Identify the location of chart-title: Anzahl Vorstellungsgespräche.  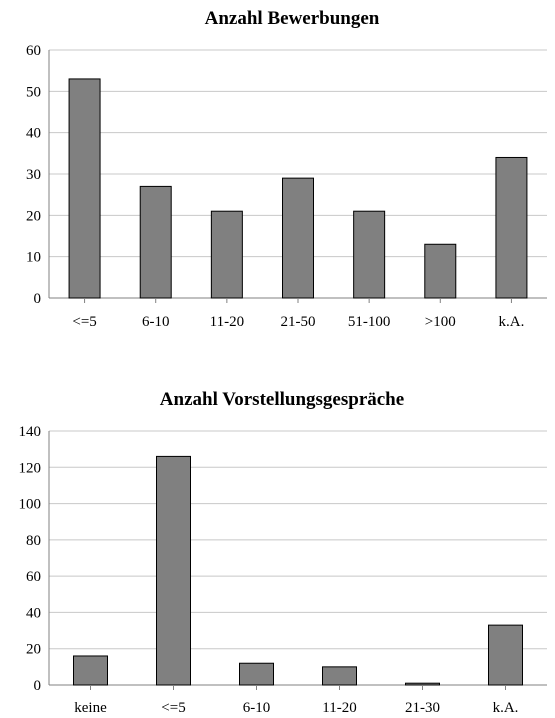
(282, 399).